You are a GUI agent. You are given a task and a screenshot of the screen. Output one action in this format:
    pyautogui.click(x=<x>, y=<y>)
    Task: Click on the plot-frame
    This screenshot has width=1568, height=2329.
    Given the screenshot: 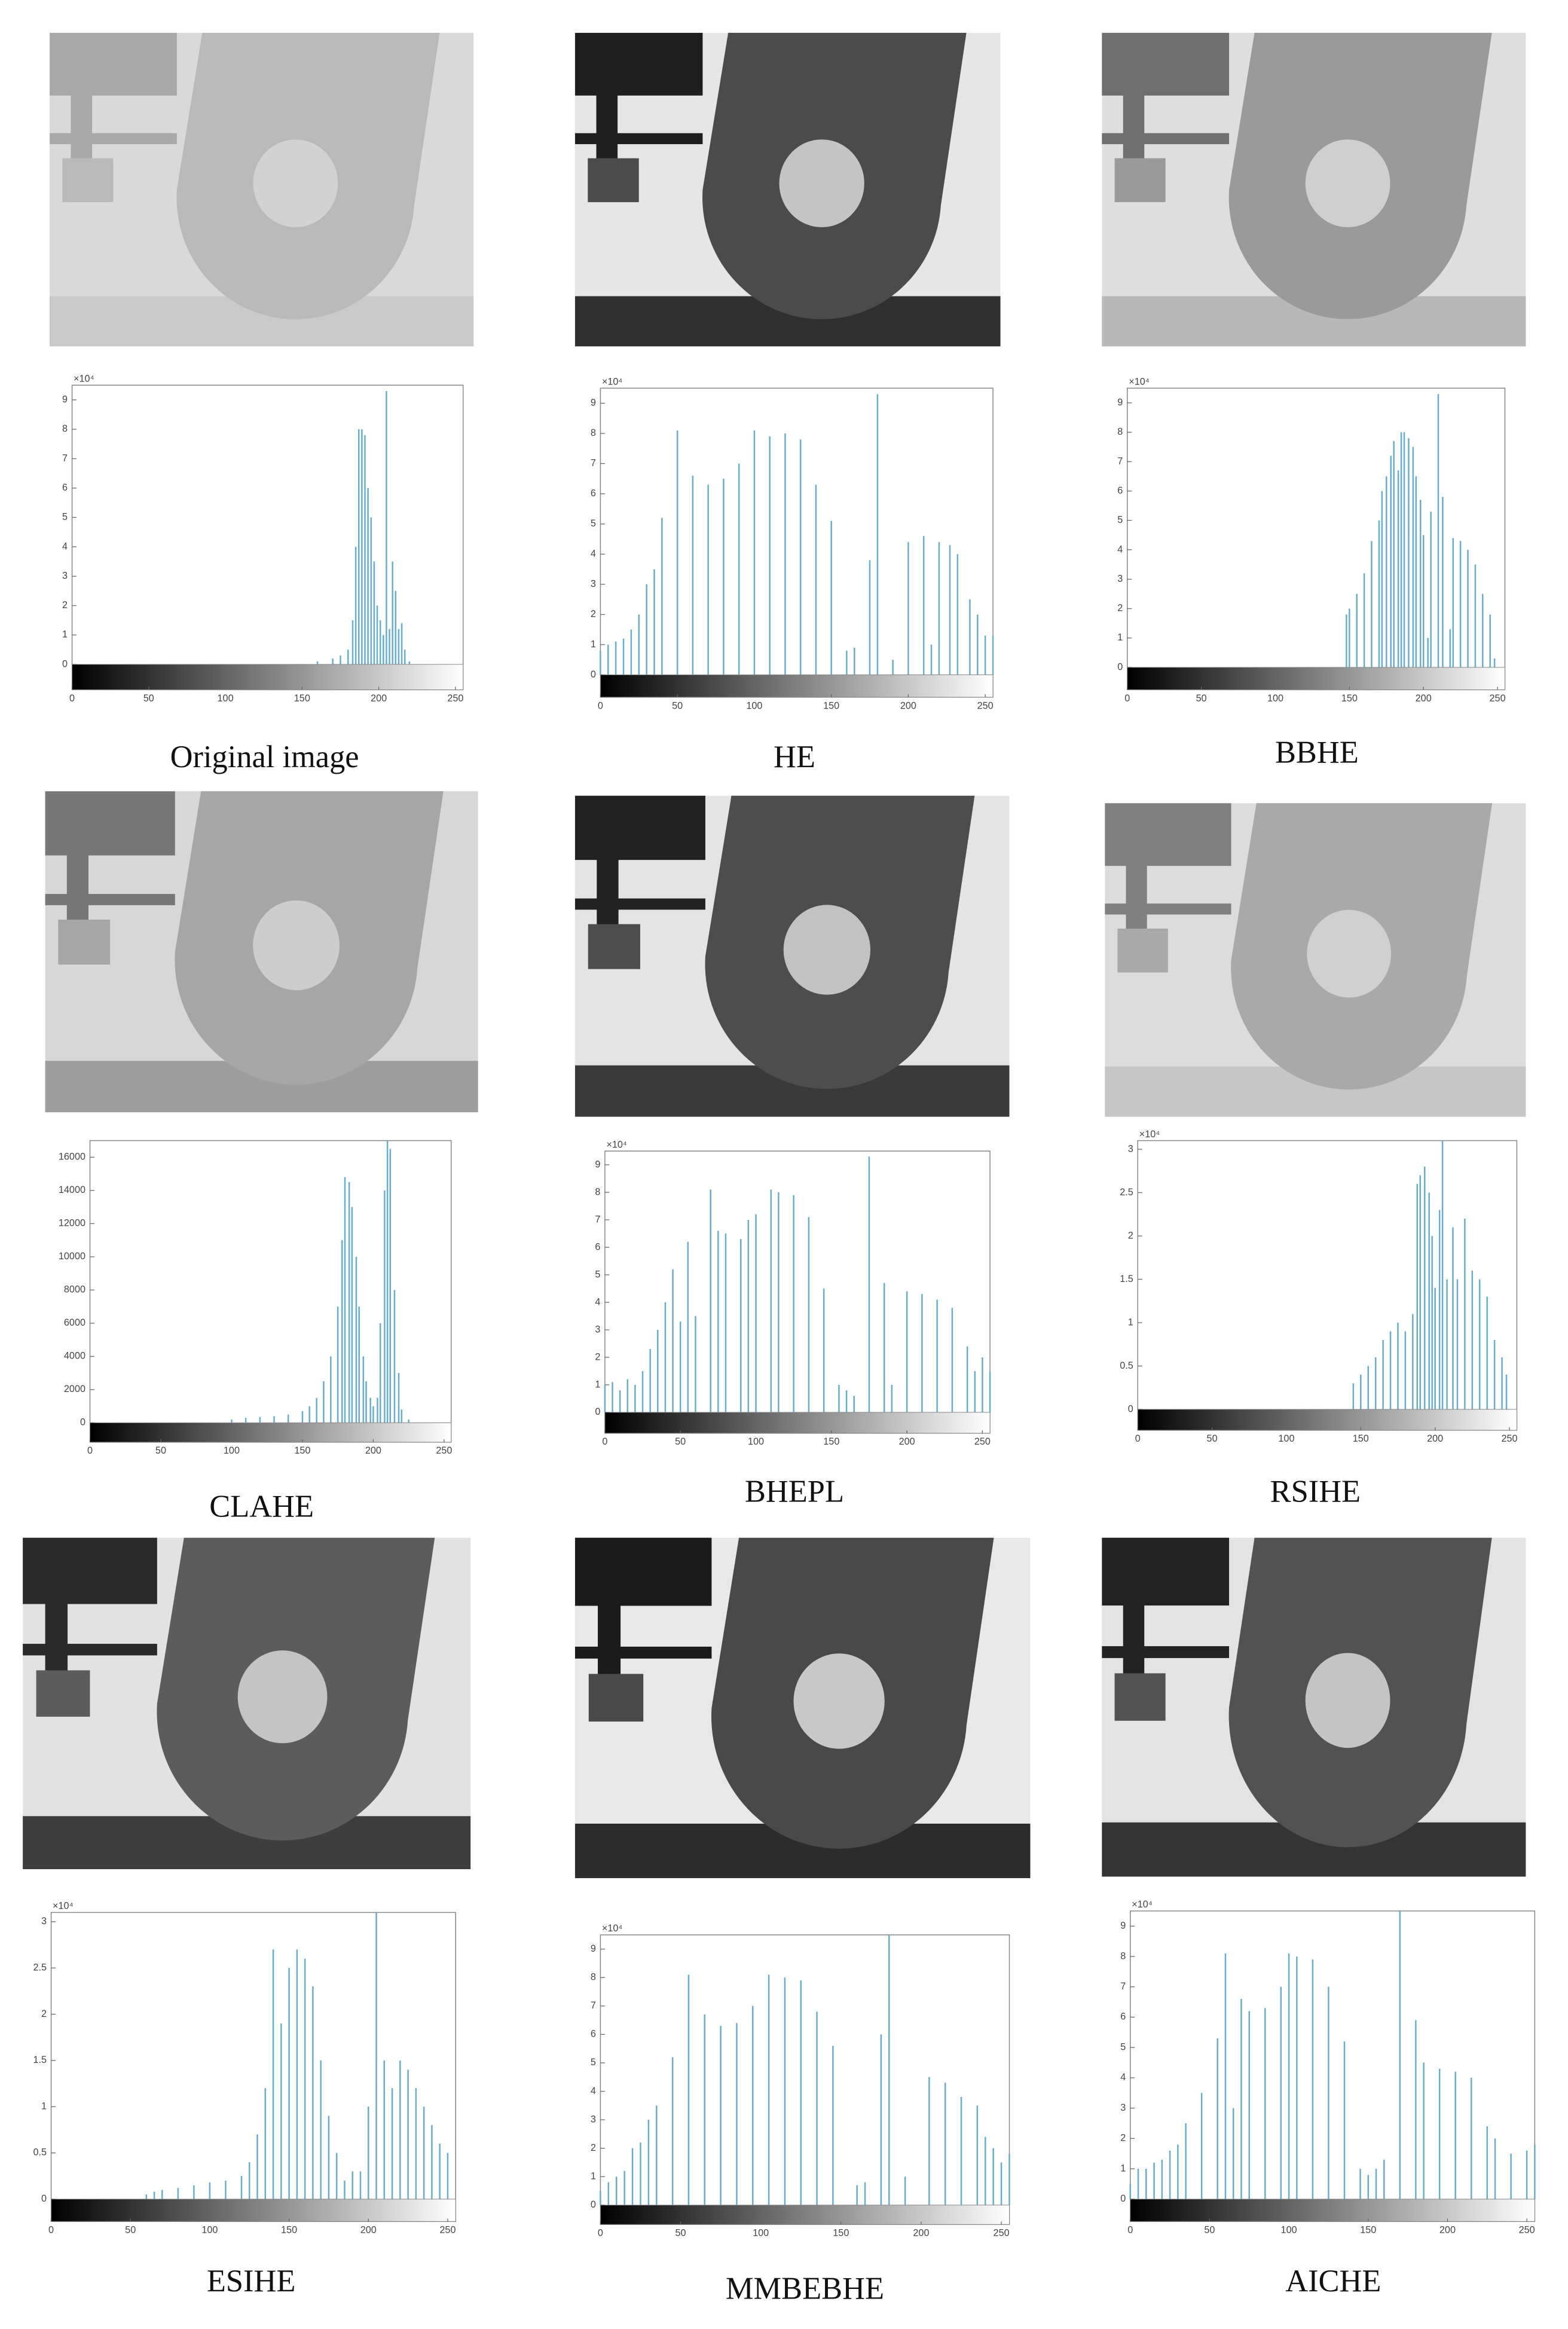 What is the action you would take?
    pyautogui.click(x=253, y=2067)
    